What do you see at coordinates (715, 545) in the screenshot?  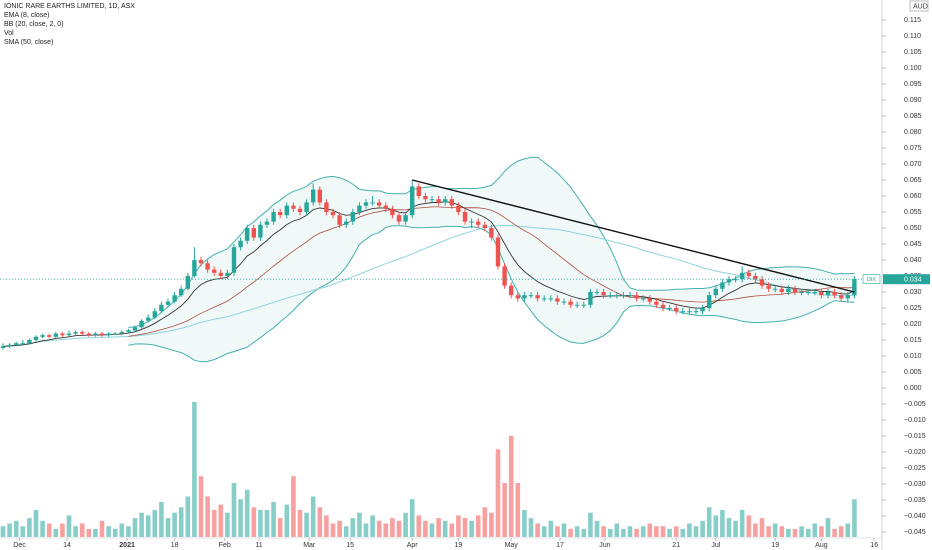 I see `x-tick-label: Jul` at bounding box center [715, 545].